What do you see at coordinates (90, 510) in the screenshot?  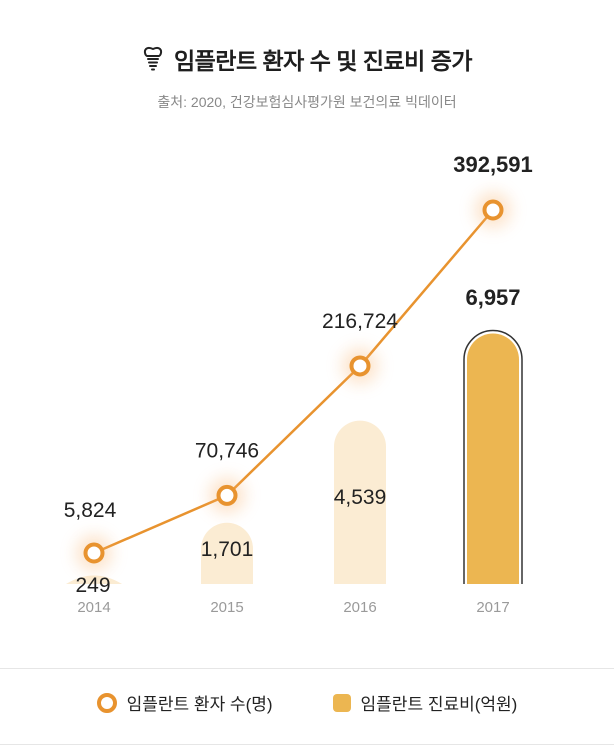 I see `line-label-2014: 5,824` at bounding box center [90, 510].